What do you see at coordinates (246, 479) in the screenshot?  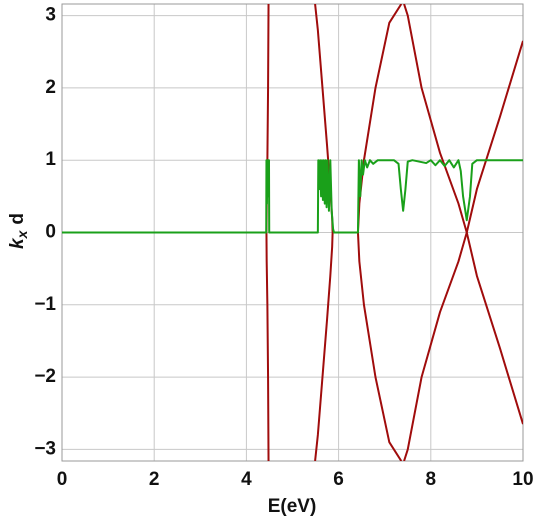 I see `x-tick-label: 4` at bounding box center [246, 479].